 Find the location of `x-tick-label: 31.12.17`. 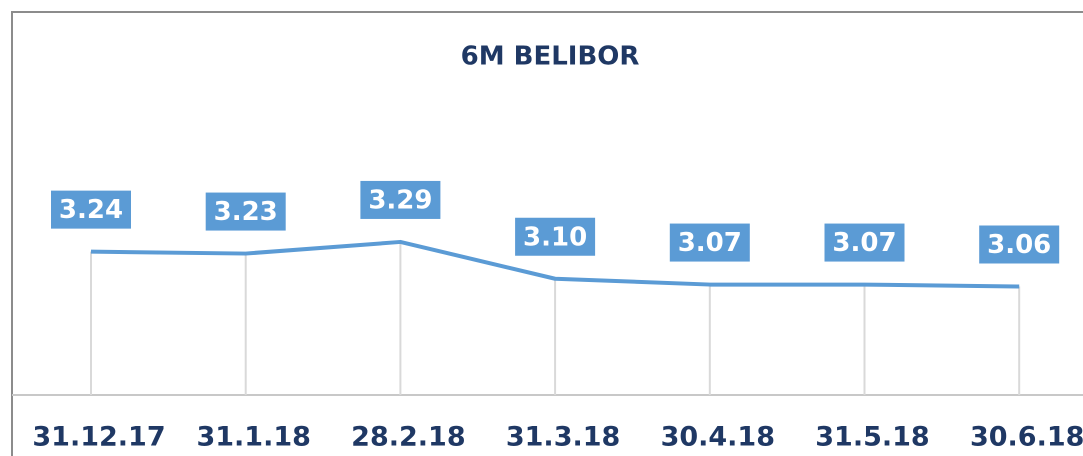

x-tick-label: 31.12.17 is located at coordinates (98, 437).